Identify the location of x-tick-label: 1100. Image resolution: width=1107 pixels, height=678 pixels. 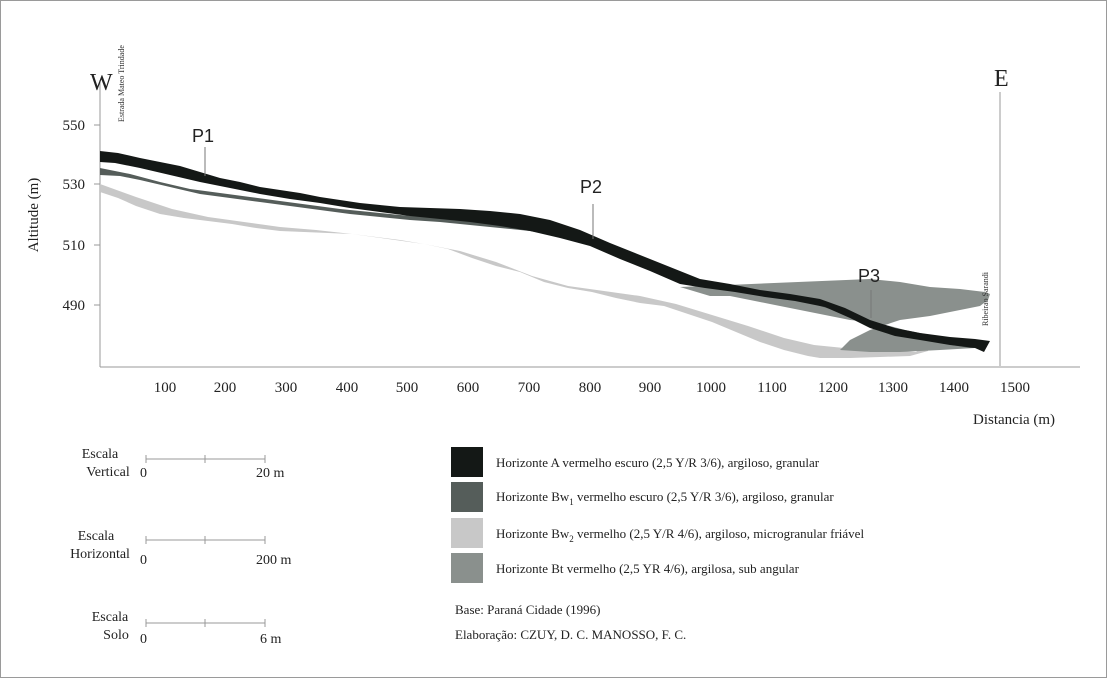
(771, 388).